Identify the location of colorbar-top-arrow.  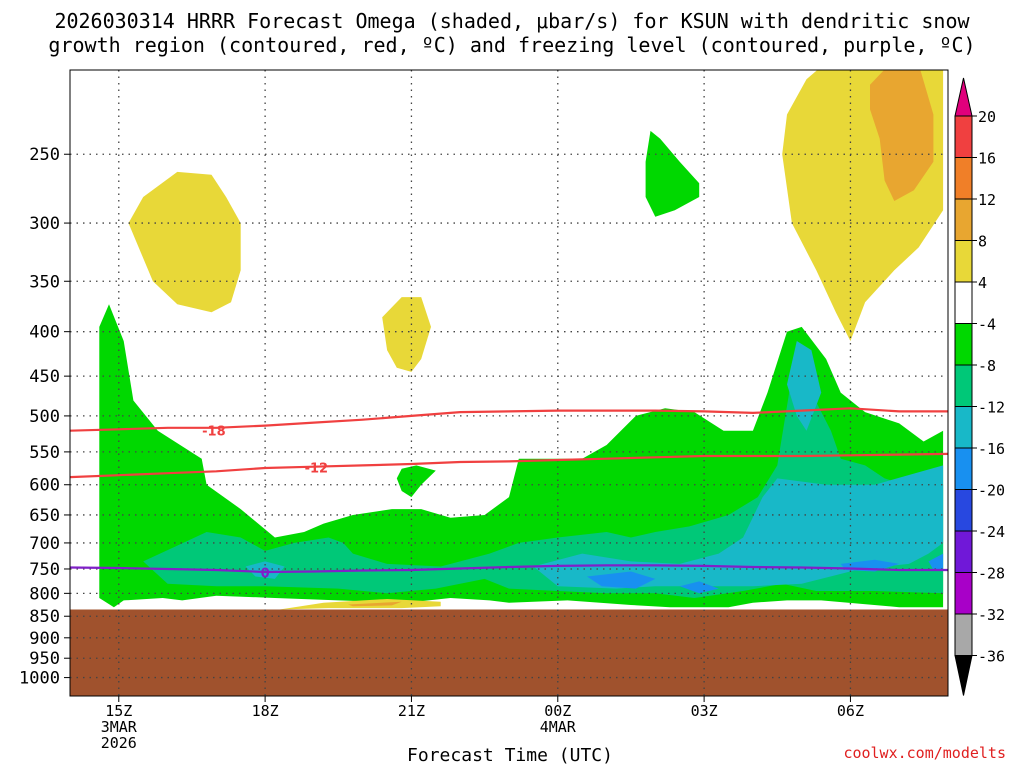
(963, 97).